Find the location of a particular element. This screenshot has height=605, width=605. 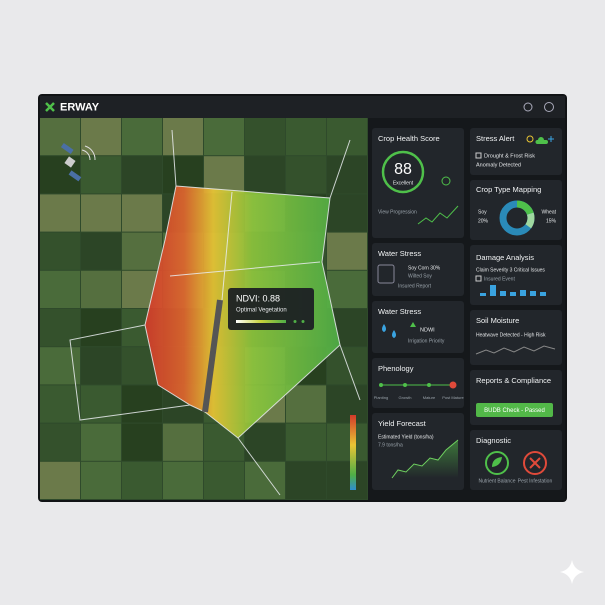

yield-area is located at coordinates (425, 459).